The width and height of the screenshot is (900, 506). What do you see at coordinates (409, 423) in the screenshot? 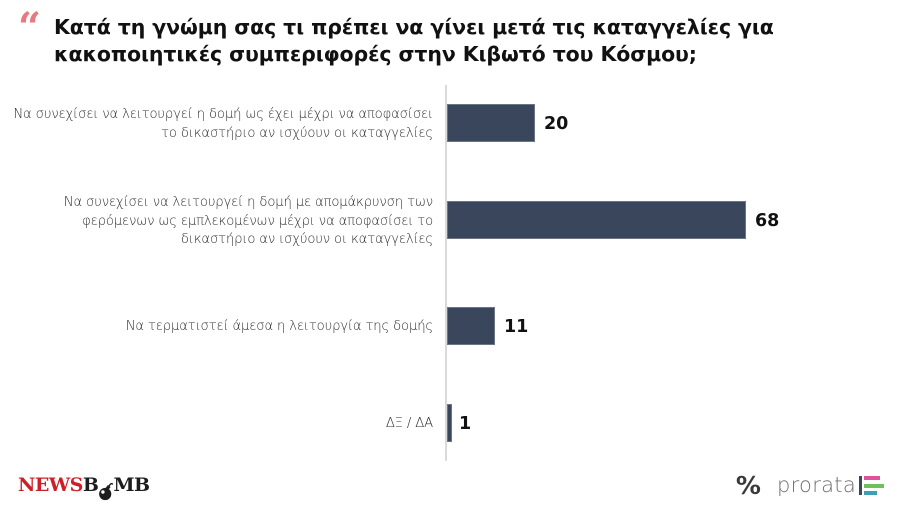
I see `bar-category-label: ΔΞ / ΔΑ` at bounding box center [409, 423].